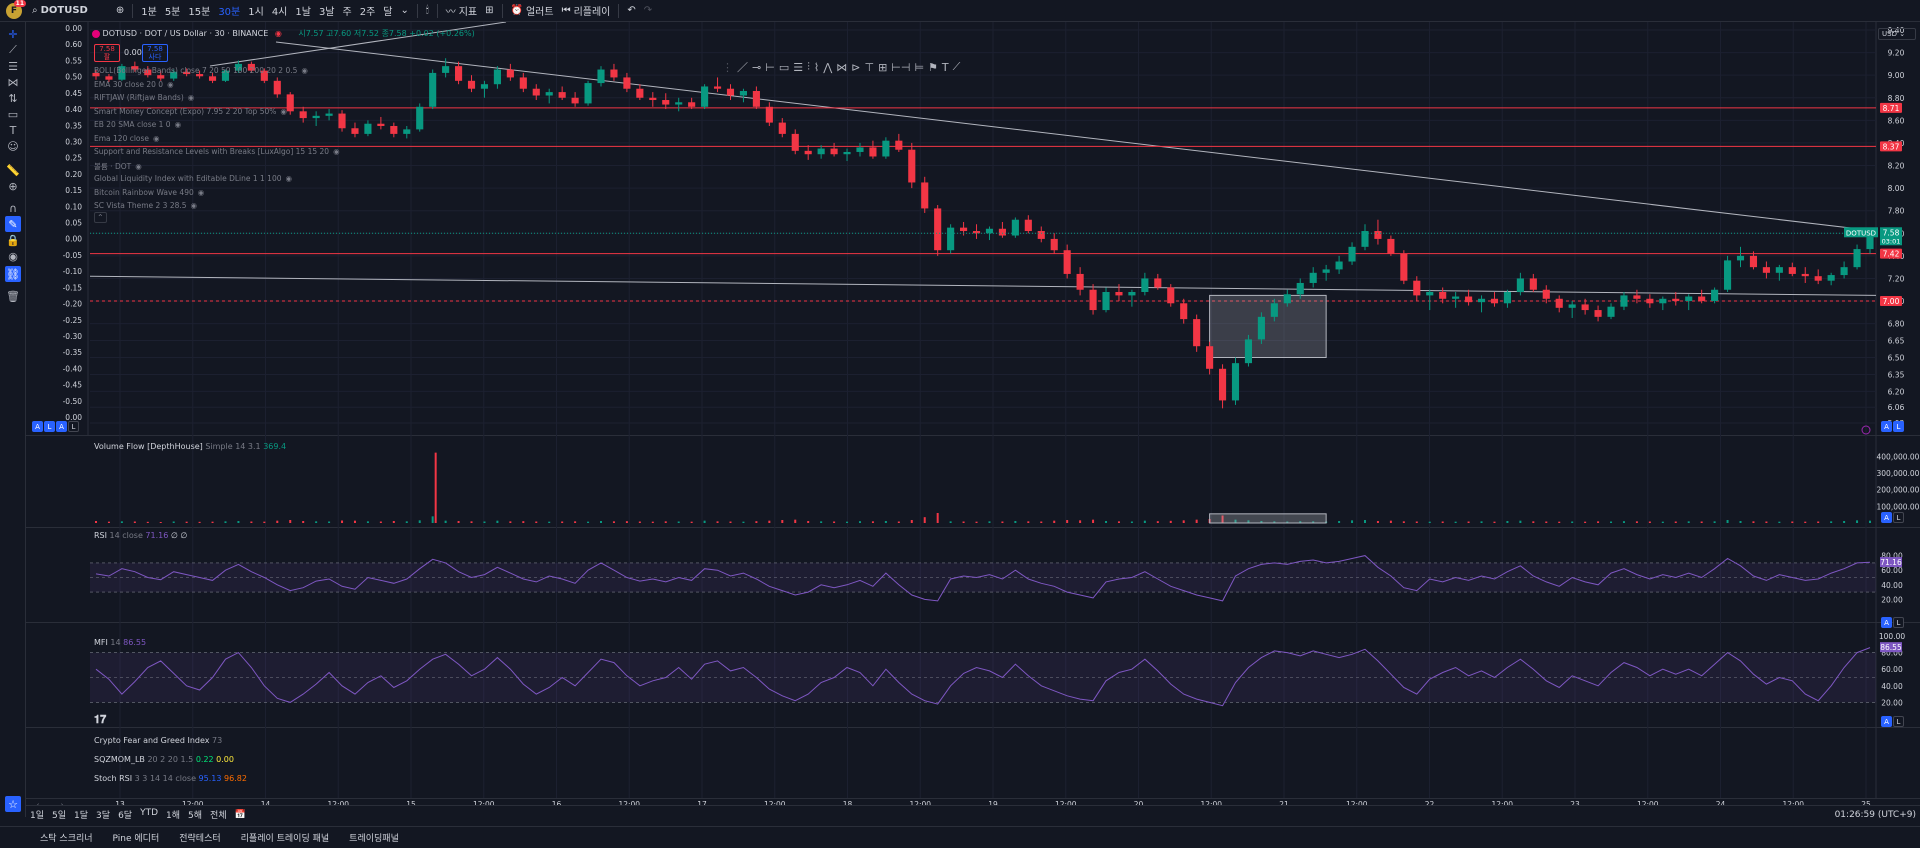 This screenshot has width=1920, height=848. I want to click on indicators-button: 〰 지표, so click(461, 11).